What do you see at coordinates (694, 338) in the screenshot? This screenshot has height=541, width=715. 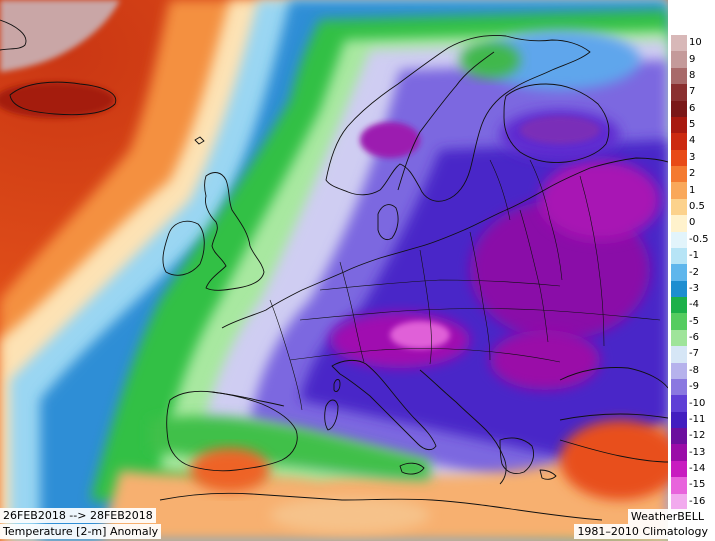 I see `colorbar-tick-label: -6` at bounding box center [694, 338].